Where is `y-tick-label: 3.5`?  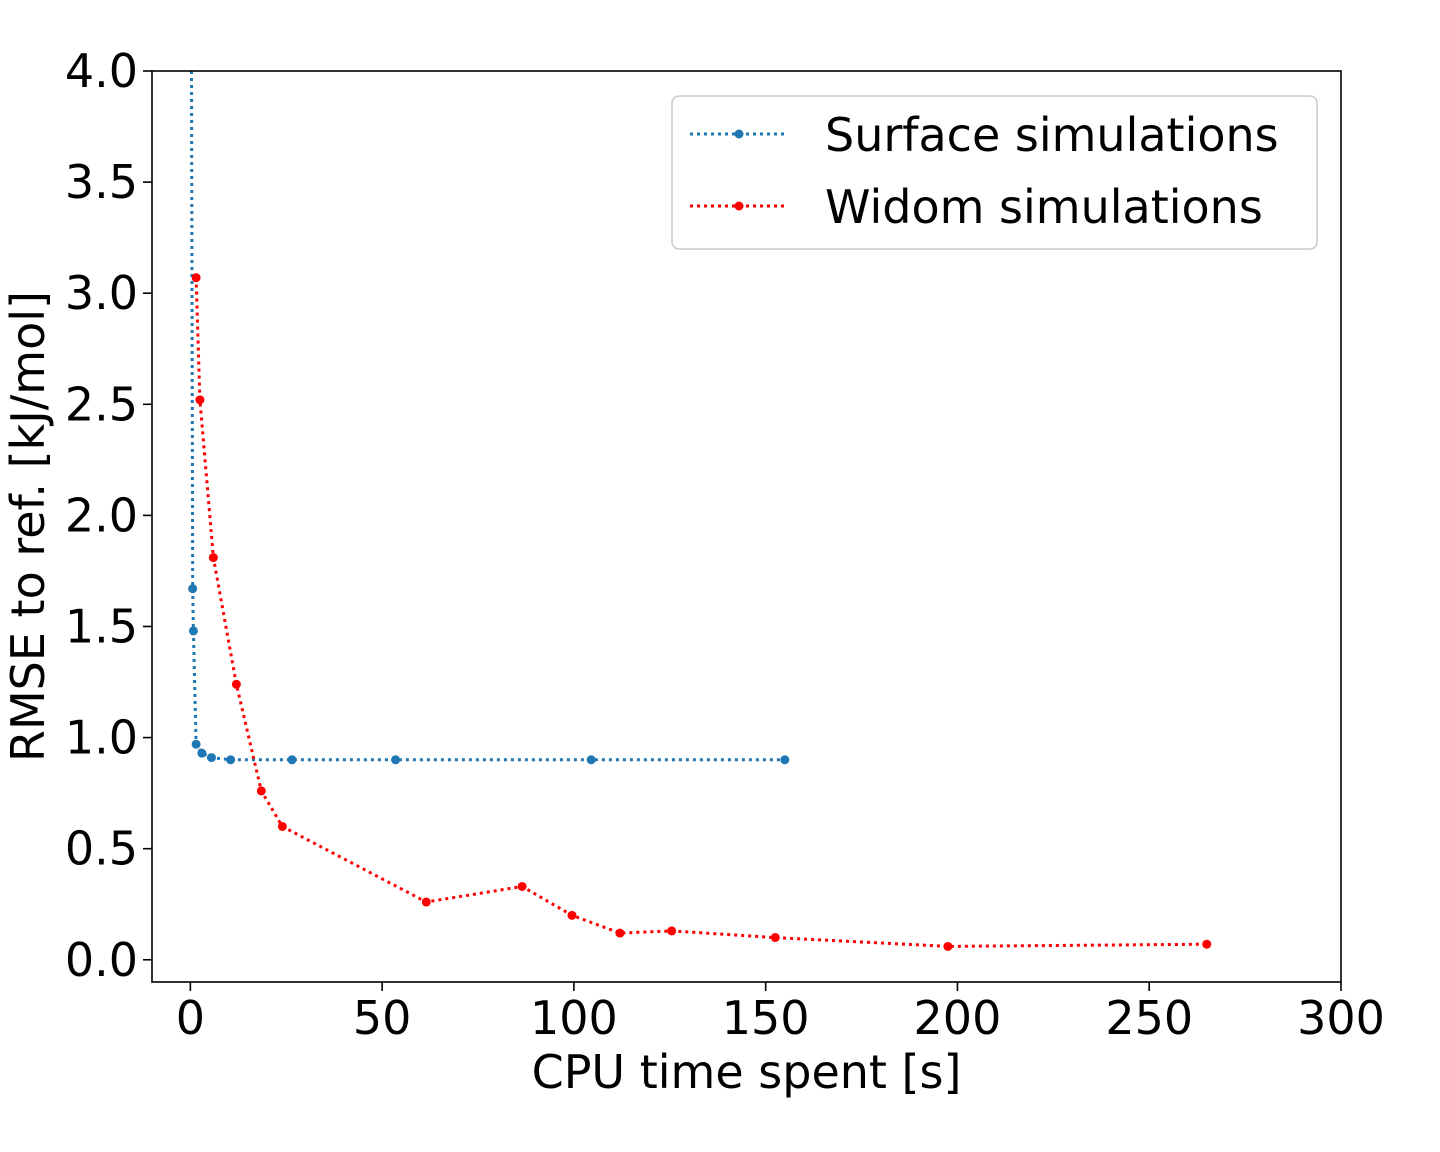
y-tick-label: 3.5 is located at coordinates (101, 182).